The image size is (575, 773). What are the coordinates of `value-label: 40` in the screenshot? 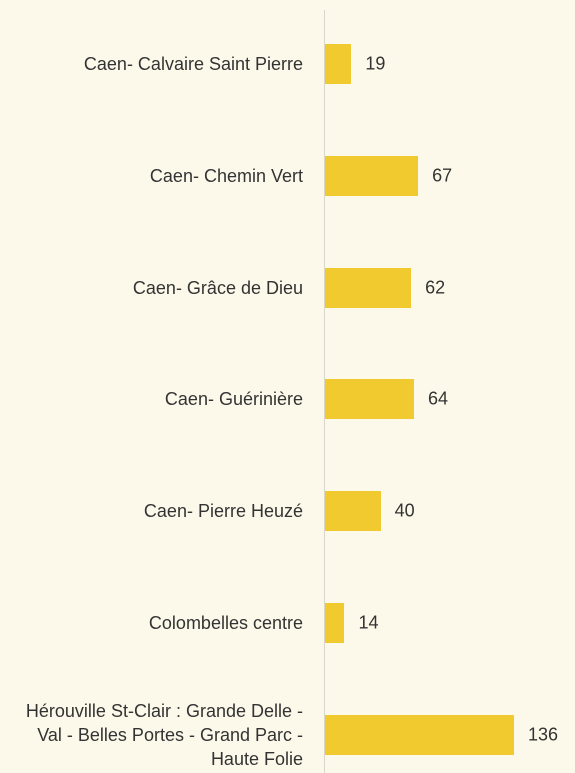 It's located at (404, 510).